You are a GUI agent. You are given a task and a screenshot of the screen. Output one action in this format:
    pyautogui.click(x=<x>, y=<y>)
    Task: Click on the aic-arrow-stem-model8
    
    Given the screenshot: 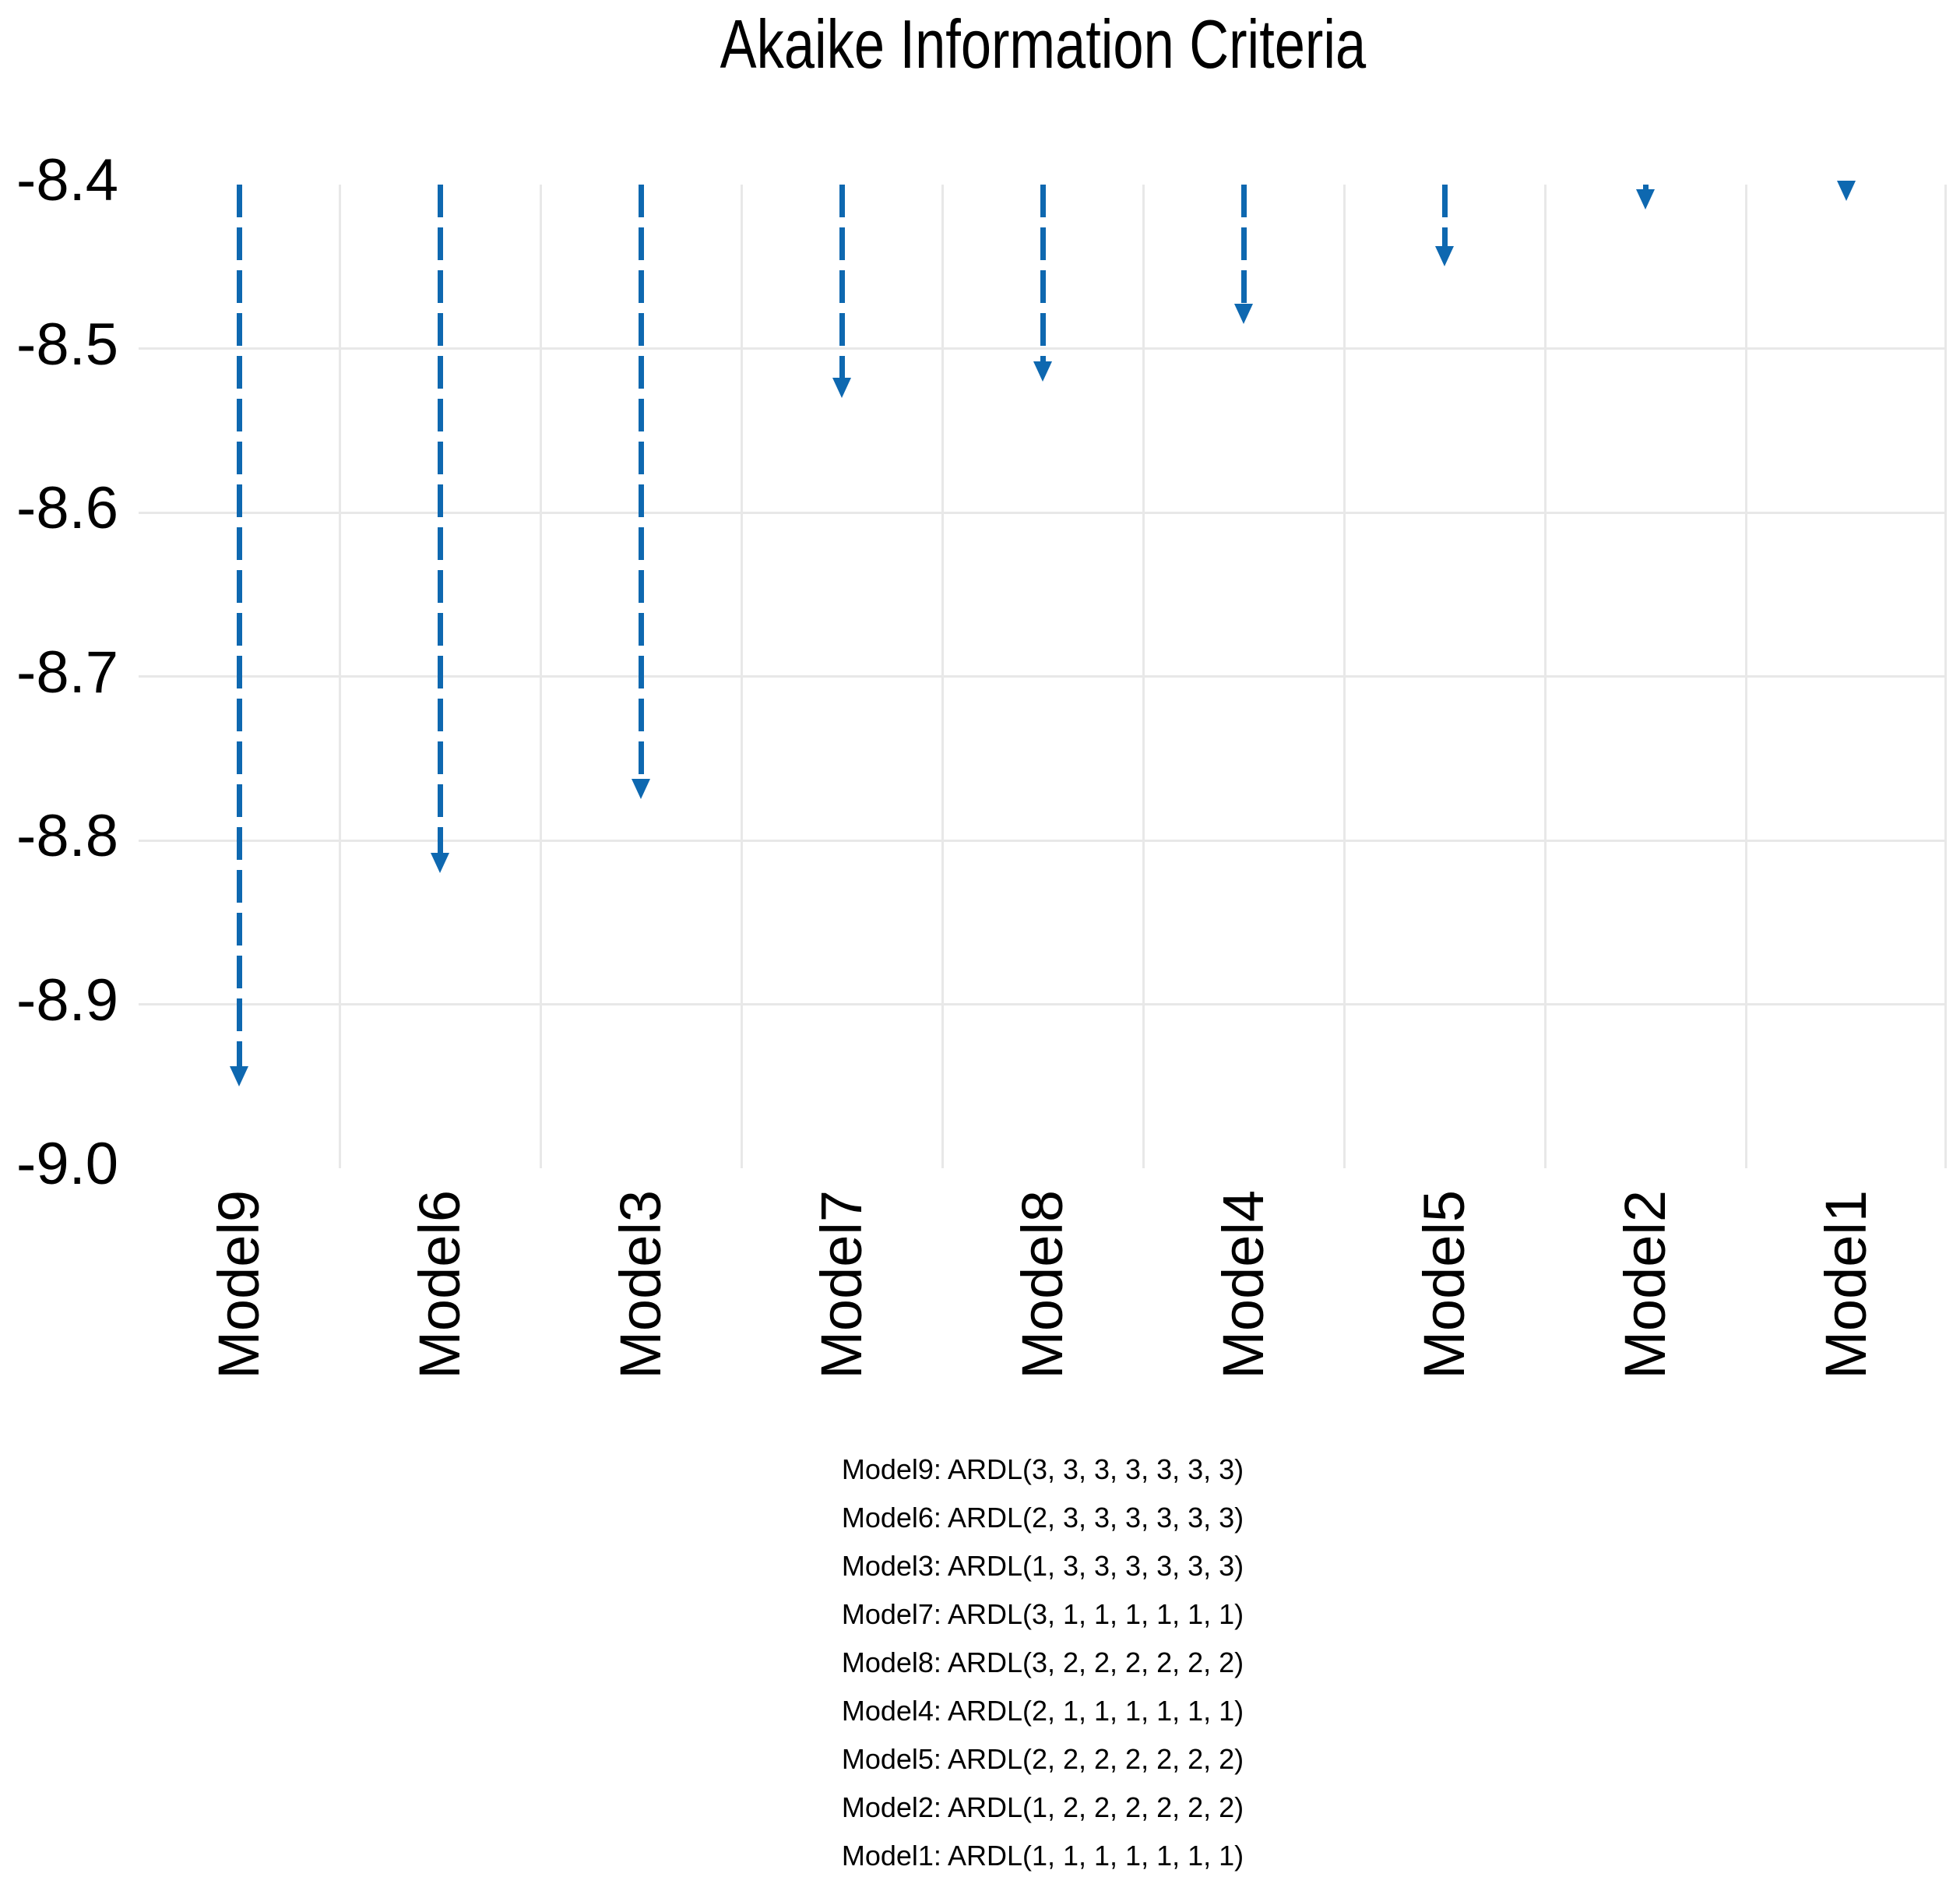 What is the action you would take?
    pyautogui.click(x=1043, y=274)
    